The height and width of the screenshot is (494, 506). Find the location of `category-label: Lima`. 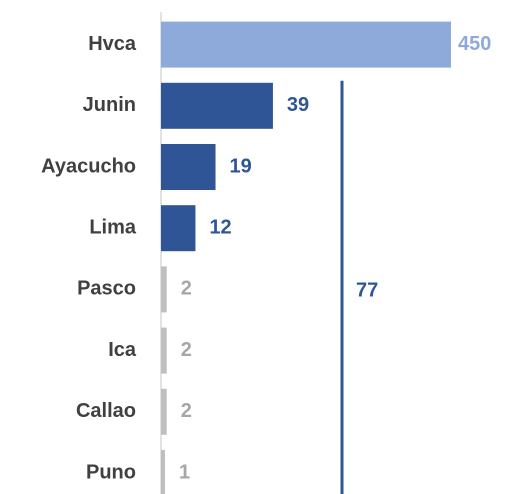

category-label: Lima is located at coordinates (113, 227).